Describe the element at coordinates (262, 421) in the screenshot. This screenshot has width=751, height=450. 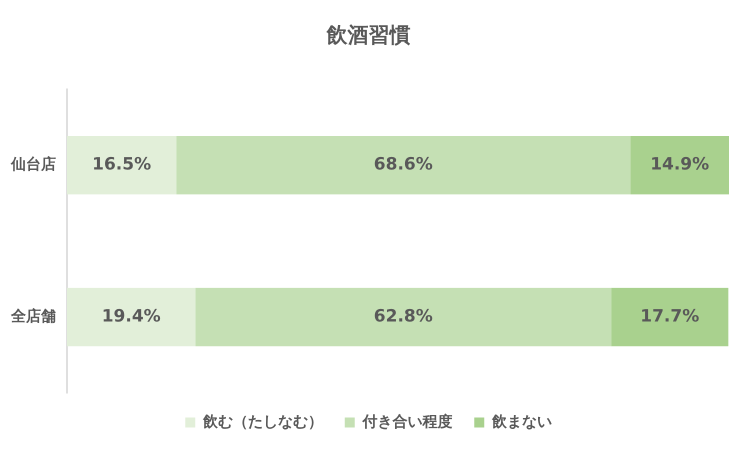
I see `legend-label: 飲む（たしなむ）` at that location.